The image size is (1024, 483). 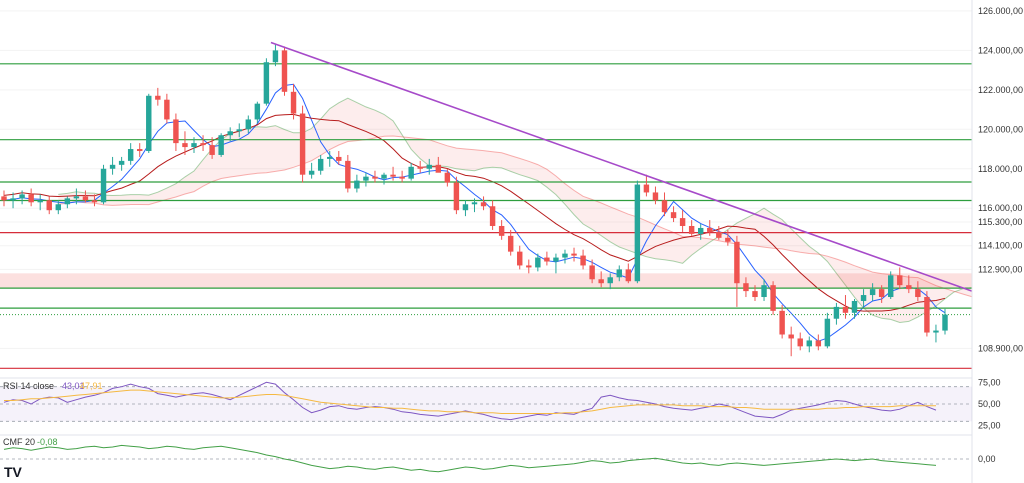 What do you see at coordinates (470, 401) in the screenshot?
I see `rsi-series-ma` at bounding box center [470, 401].